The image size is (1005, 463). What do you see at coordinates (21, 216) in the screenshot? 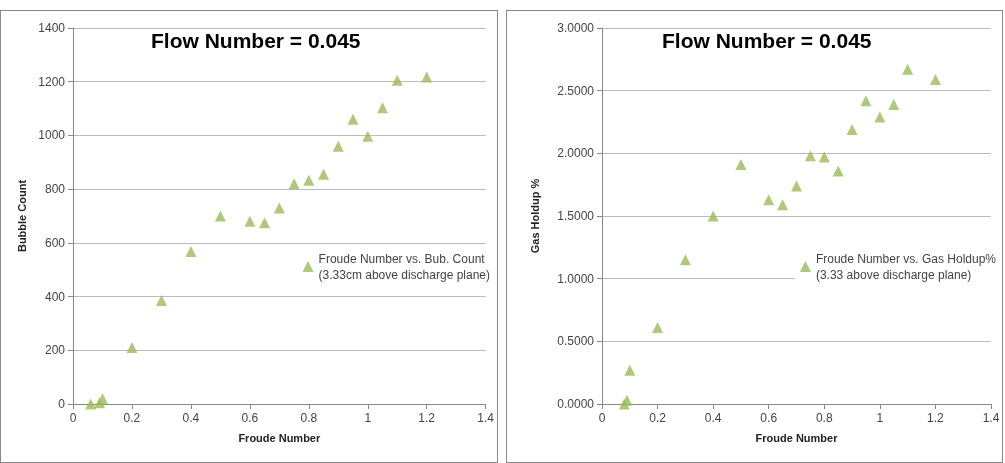
I see `y-axis-title: Bubble Count` at bounding box center [21, 216].